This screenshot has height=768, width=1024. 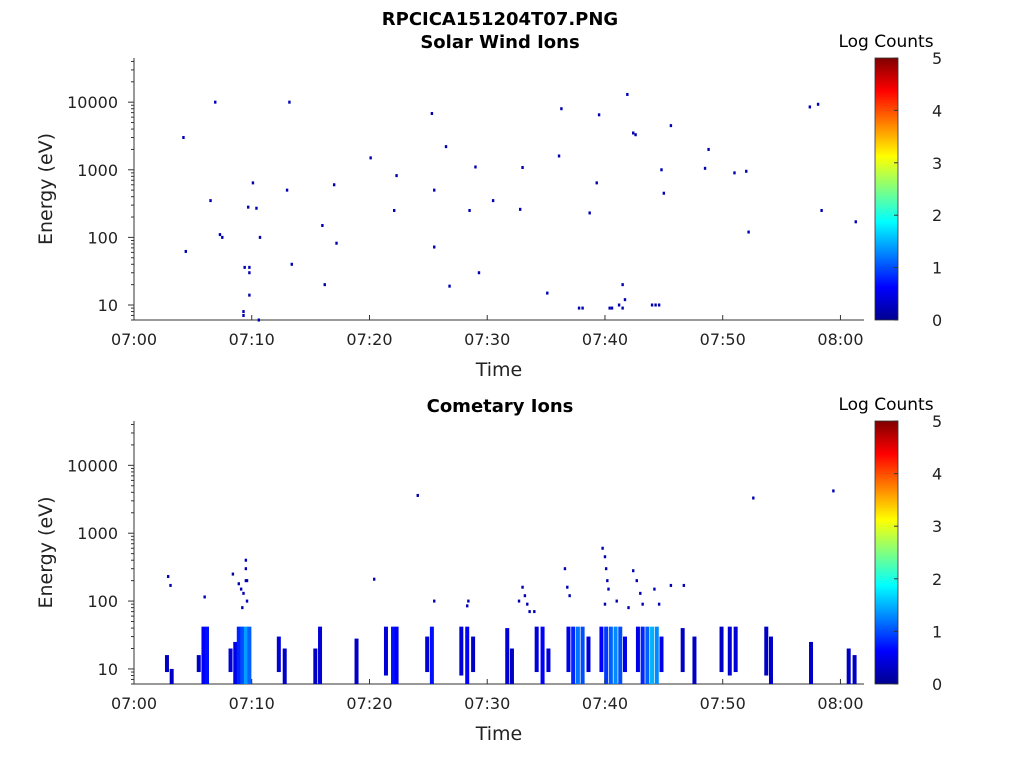 I want to click on colorbar-tick-label: 3, so click(x=937, y=526).